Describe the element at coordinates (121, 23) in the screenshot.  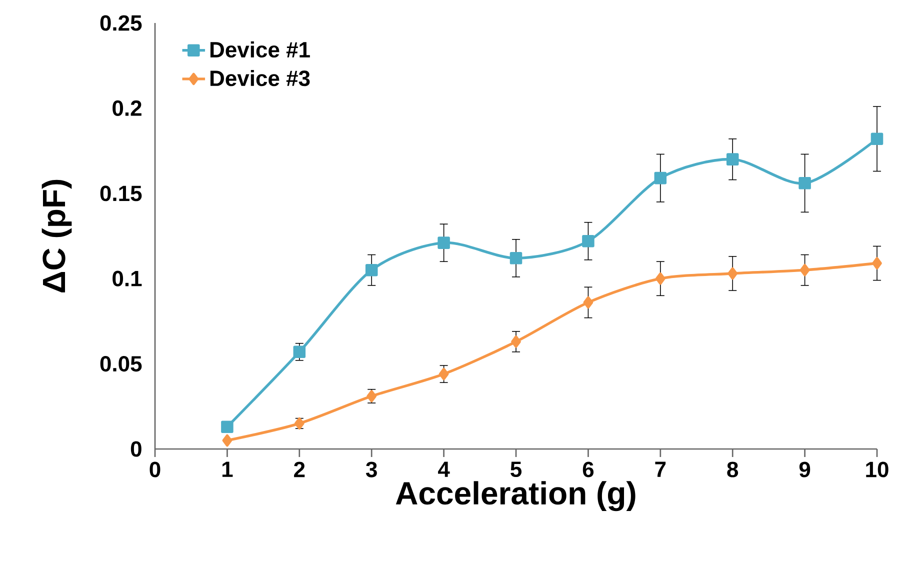
I see `y-tick-label: 0.25` at that location.